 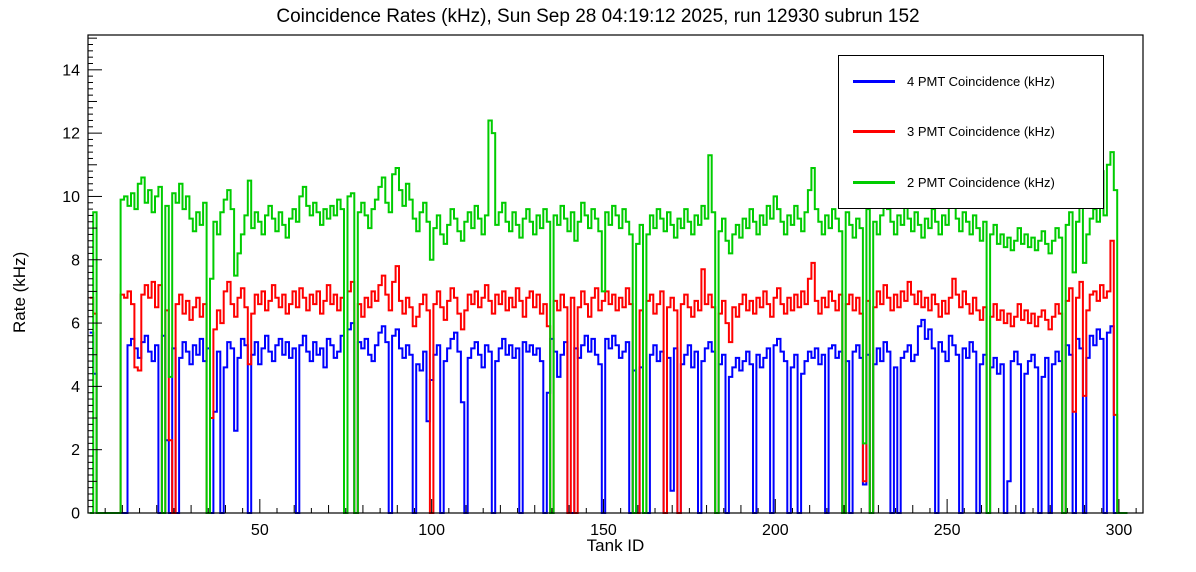 I want to click on legend-item-4pmt: 4 PMT Coincidence (kHz), so click(x=971, y=81).